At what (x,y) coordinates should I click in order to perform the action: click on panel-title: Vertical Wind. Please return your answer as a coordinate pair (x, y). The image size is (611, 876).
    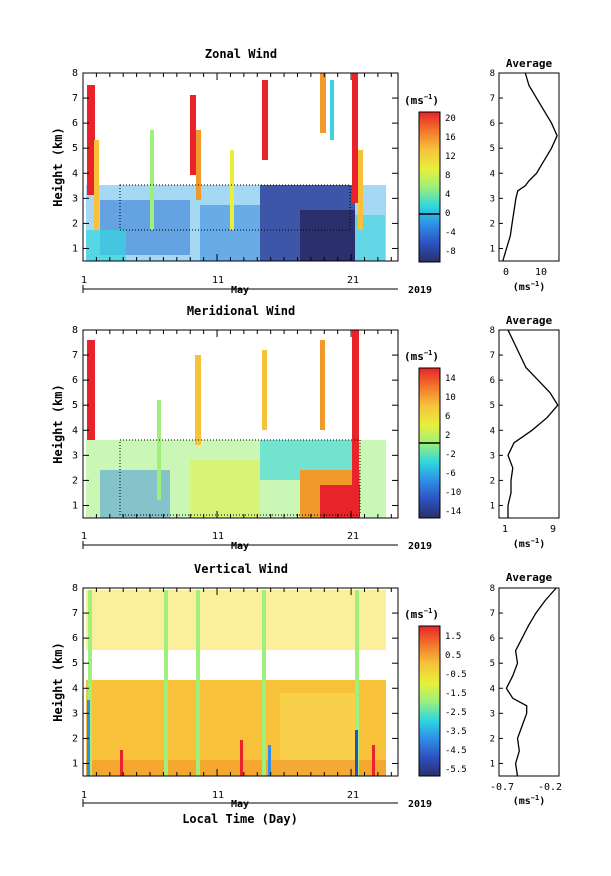
    Looking at the image, I should click on (241, 569).